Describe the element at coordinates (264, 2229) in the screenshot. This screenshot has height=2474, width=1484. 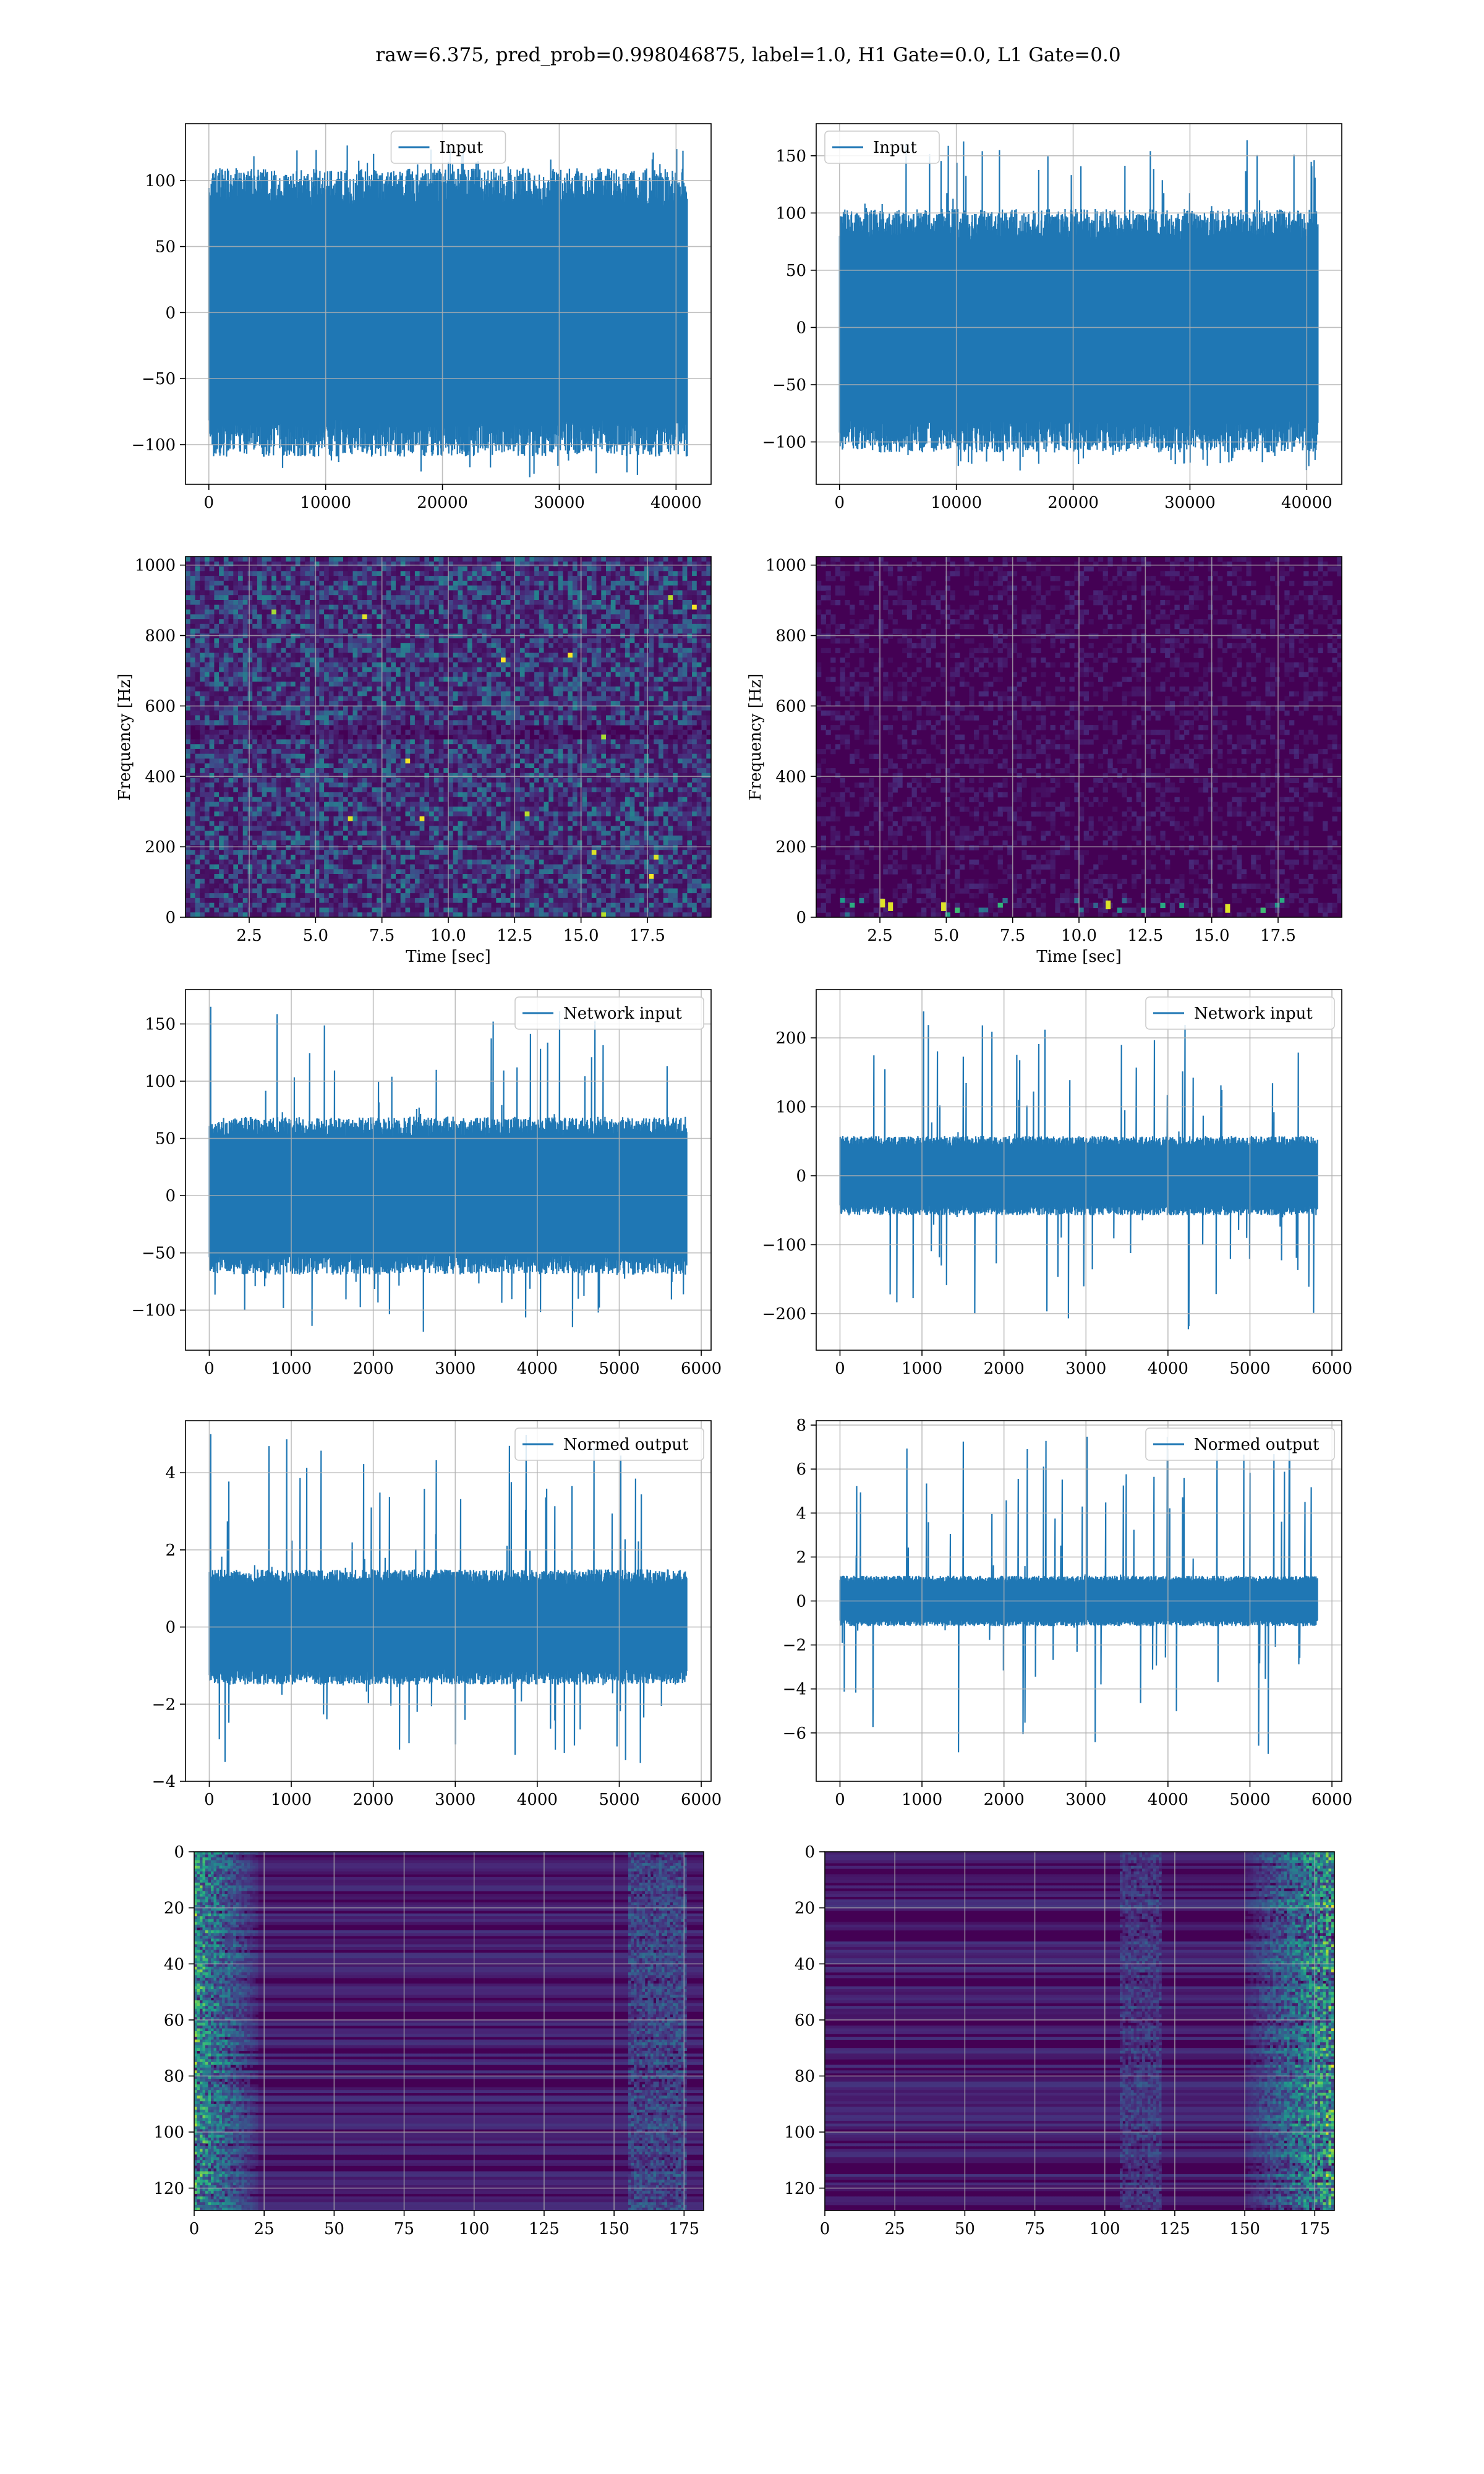
I see `embedding-h1-xtick-label: 25` at that location.